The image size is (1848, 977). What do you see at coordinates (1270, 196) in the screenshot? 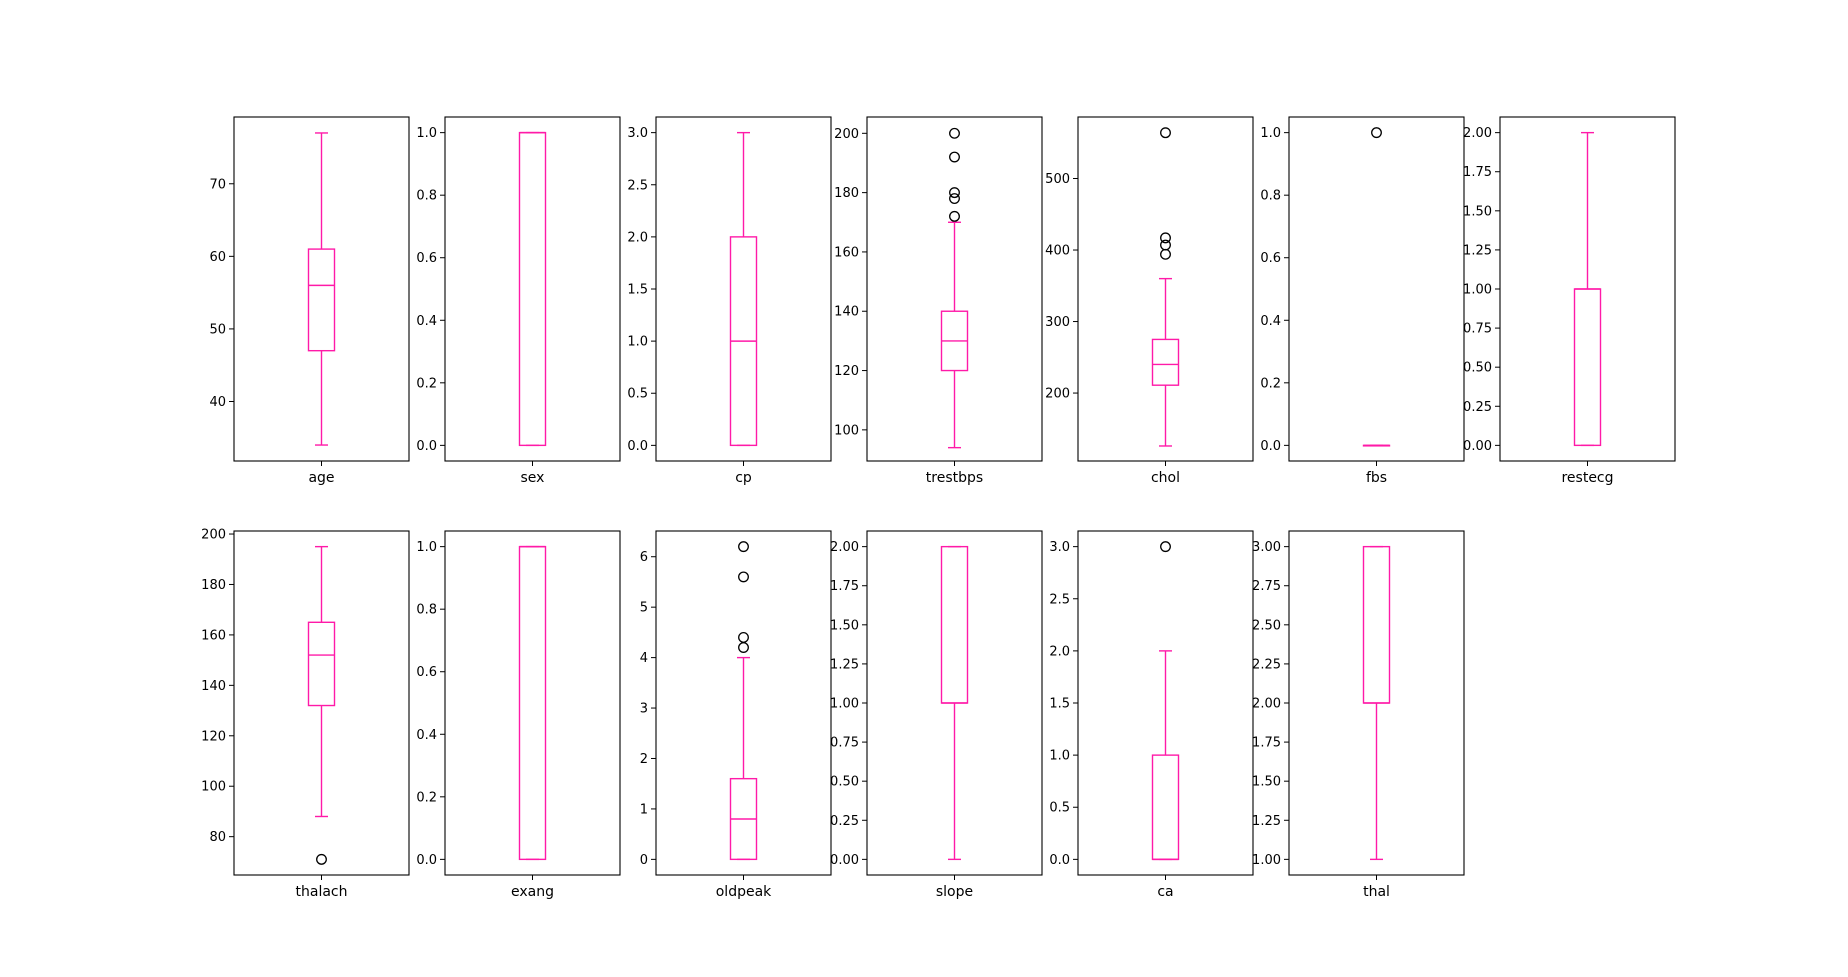
I see `y-tick-label: 0.8` at bounding box center [1270, 196].